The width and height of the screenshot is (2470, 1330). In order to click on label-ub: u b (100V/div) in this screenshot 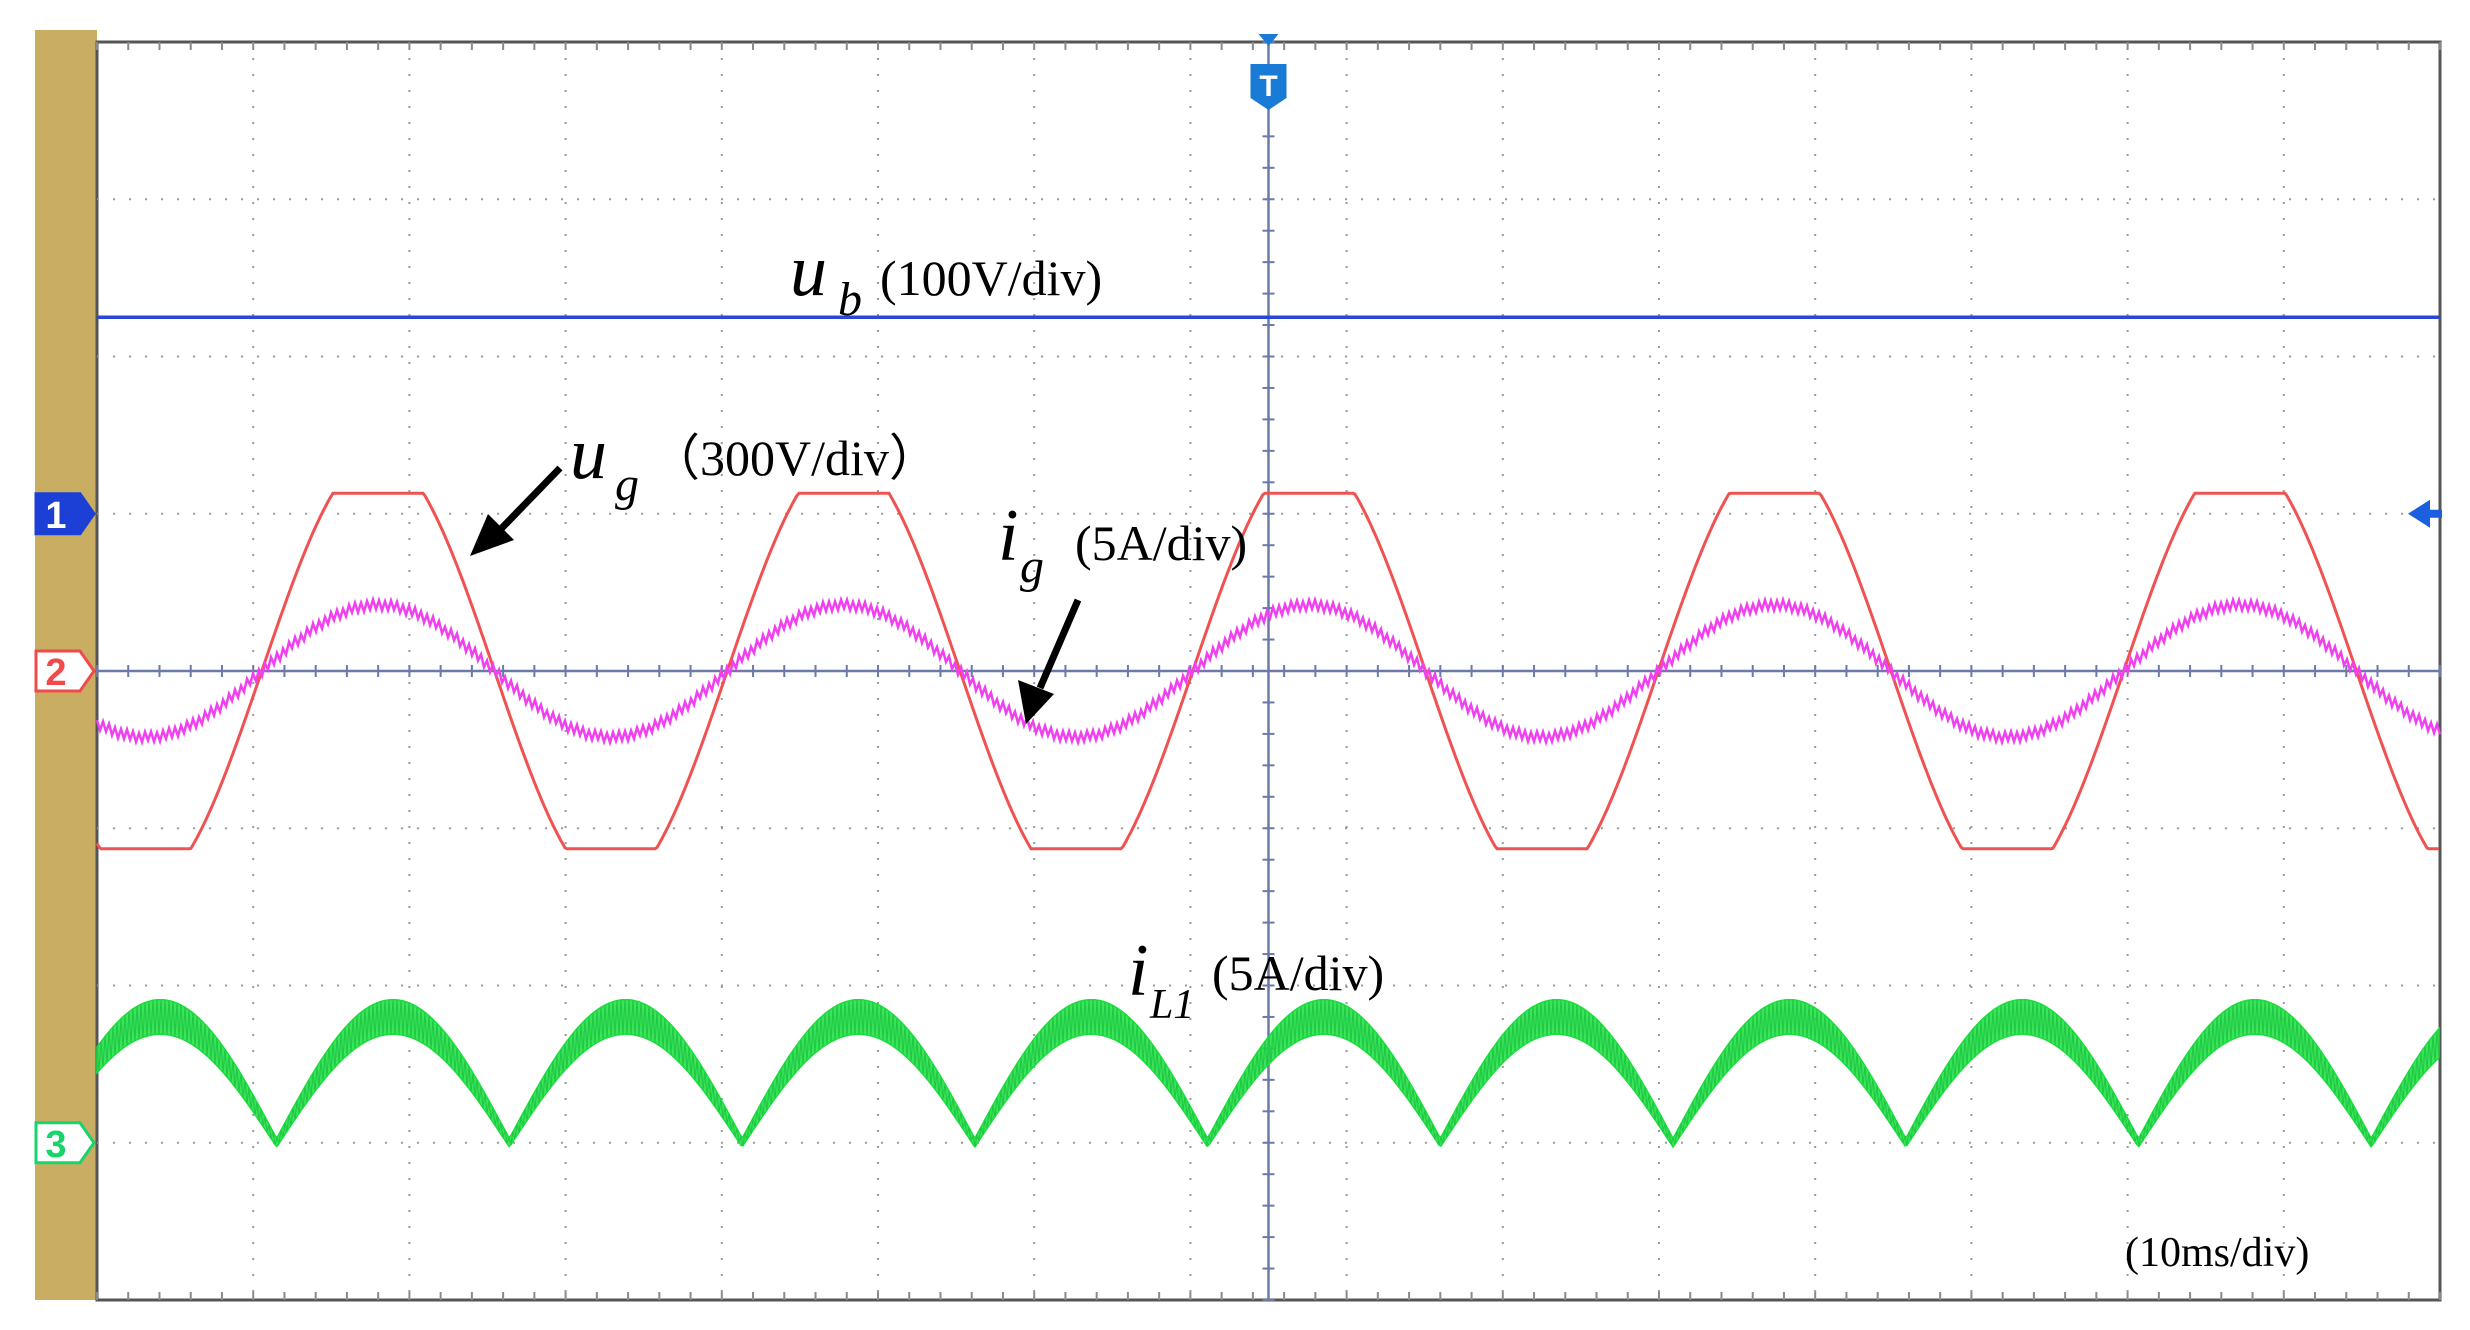, I will do `click(946, 278)`.